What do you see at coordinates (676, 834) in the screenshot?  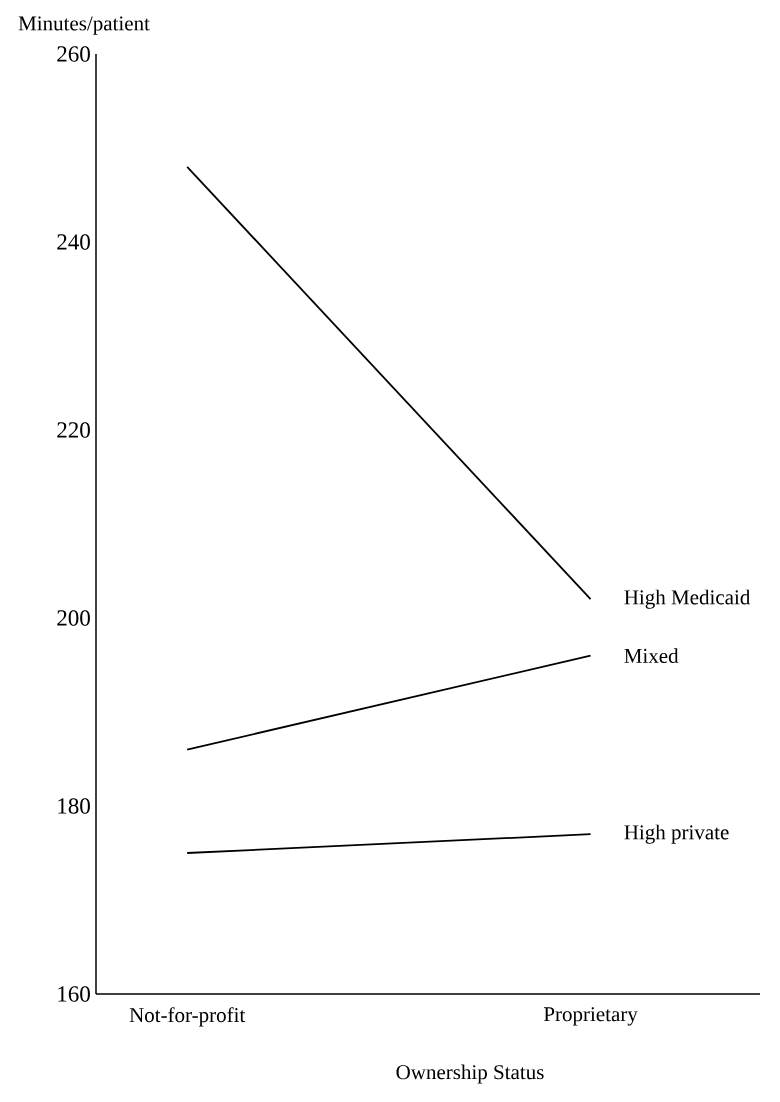 I see `series-label: High private` at bounding box center [676, 834].